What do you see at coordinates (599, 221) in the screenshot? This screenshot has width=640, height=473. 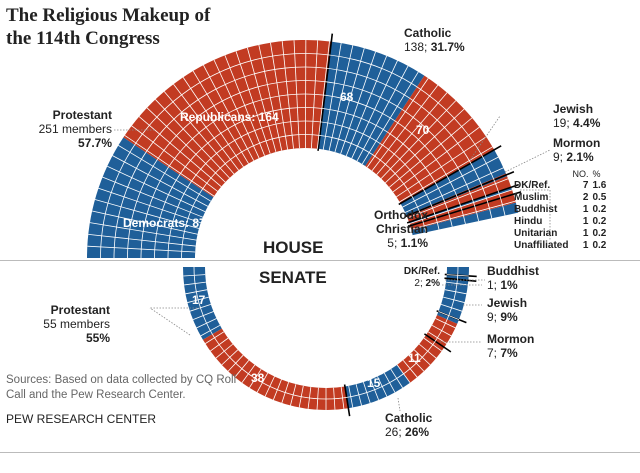 I see `table-cell: 0.2` at bounding box center [599, 221].